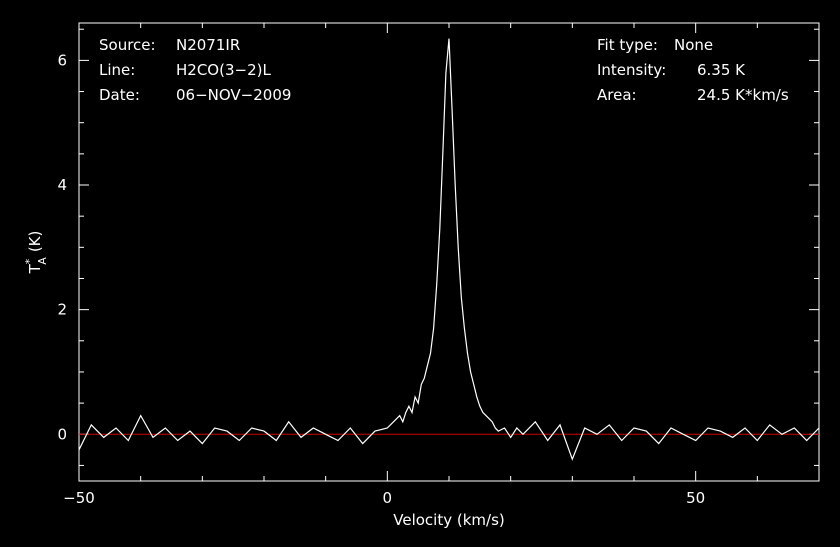 The height and width of the screenshot is (547, 840). I want to click on y-tick-label: 2, so click(62, 310).